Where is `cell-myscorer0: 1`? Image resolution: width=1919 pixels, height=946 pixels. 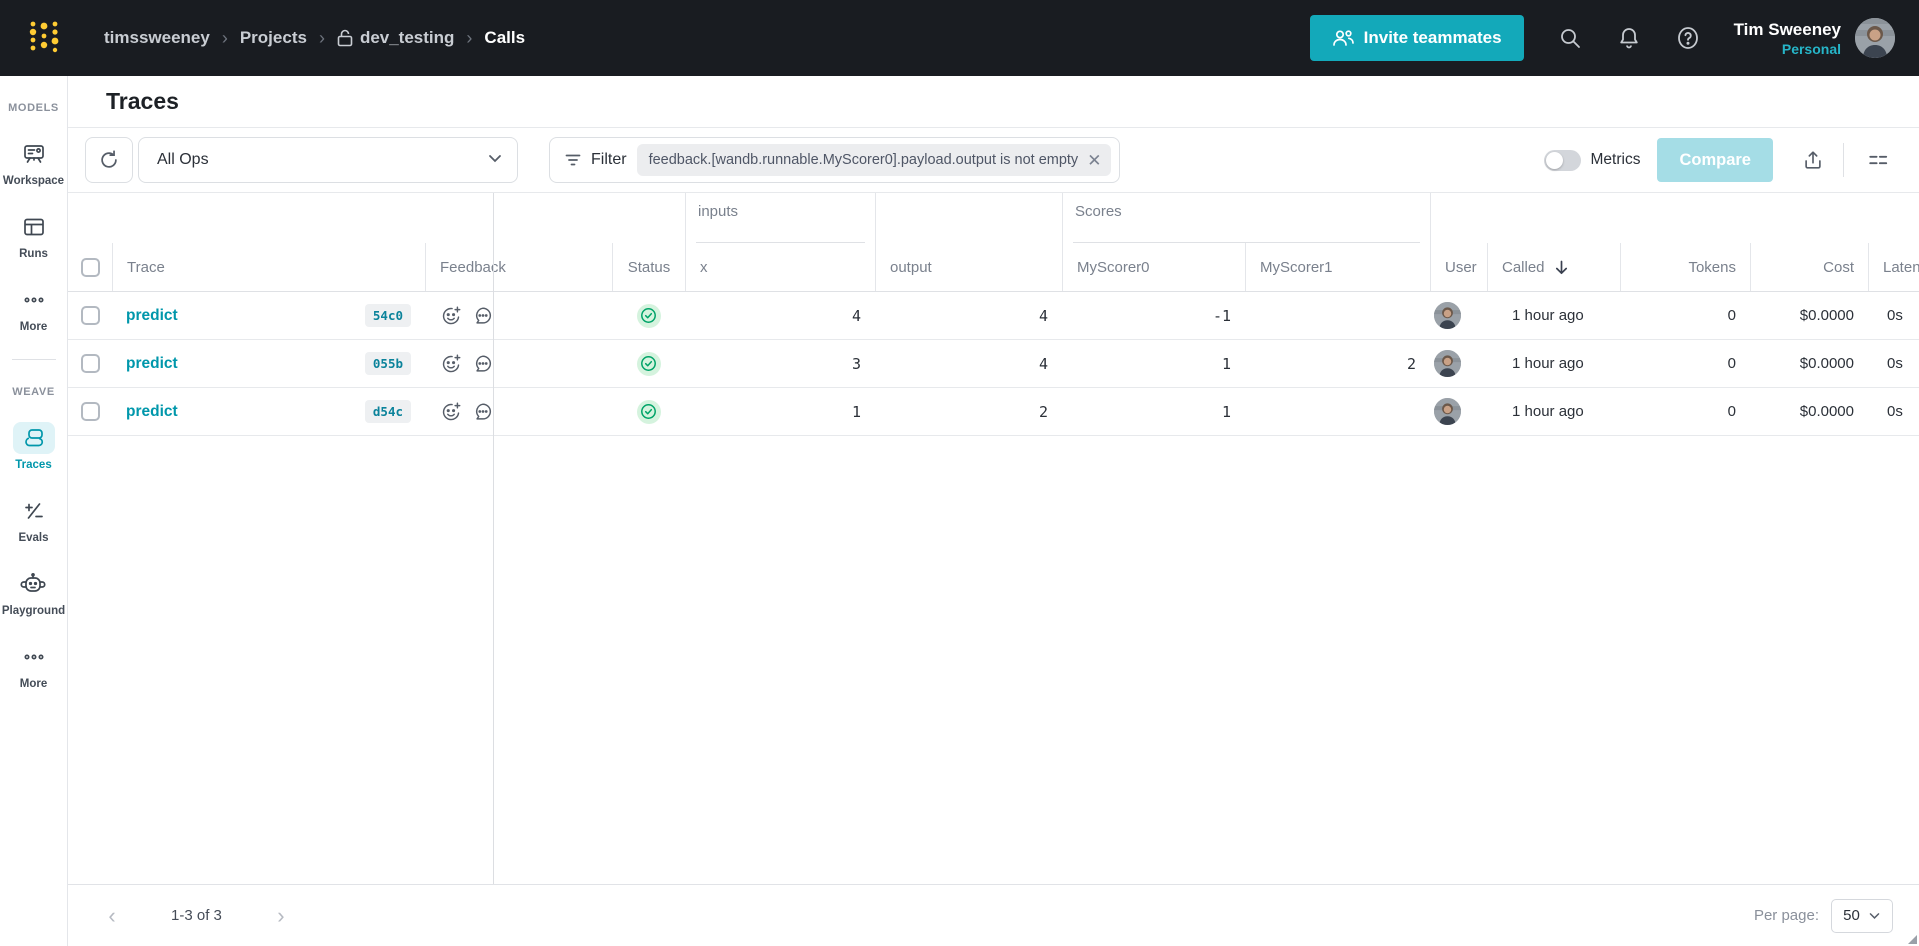 cell-myscorer0: 1 is located at coordinates (1226, 363).